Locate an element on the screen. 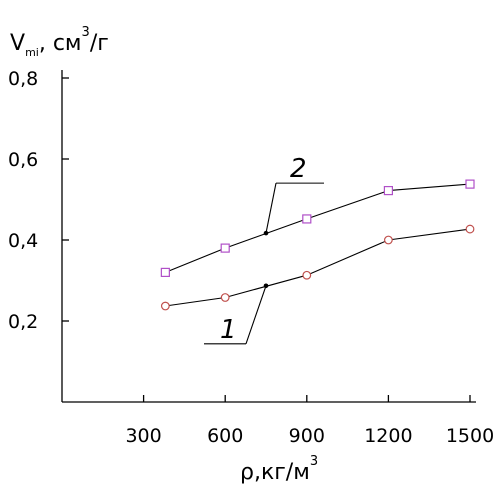 The height and width of the screenshot is (494, 503). y-axis-label: Vmi, см3/г is located at coordinates (59, 42).